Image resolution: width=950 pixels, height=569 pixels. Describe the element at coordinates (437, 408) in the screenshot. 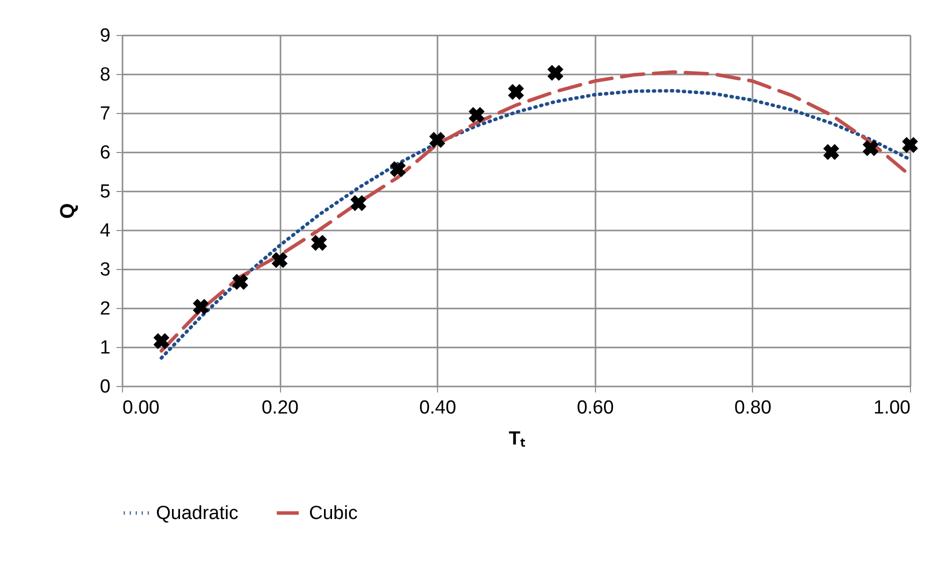

I see `x-tick-label: 0.40` at that location.